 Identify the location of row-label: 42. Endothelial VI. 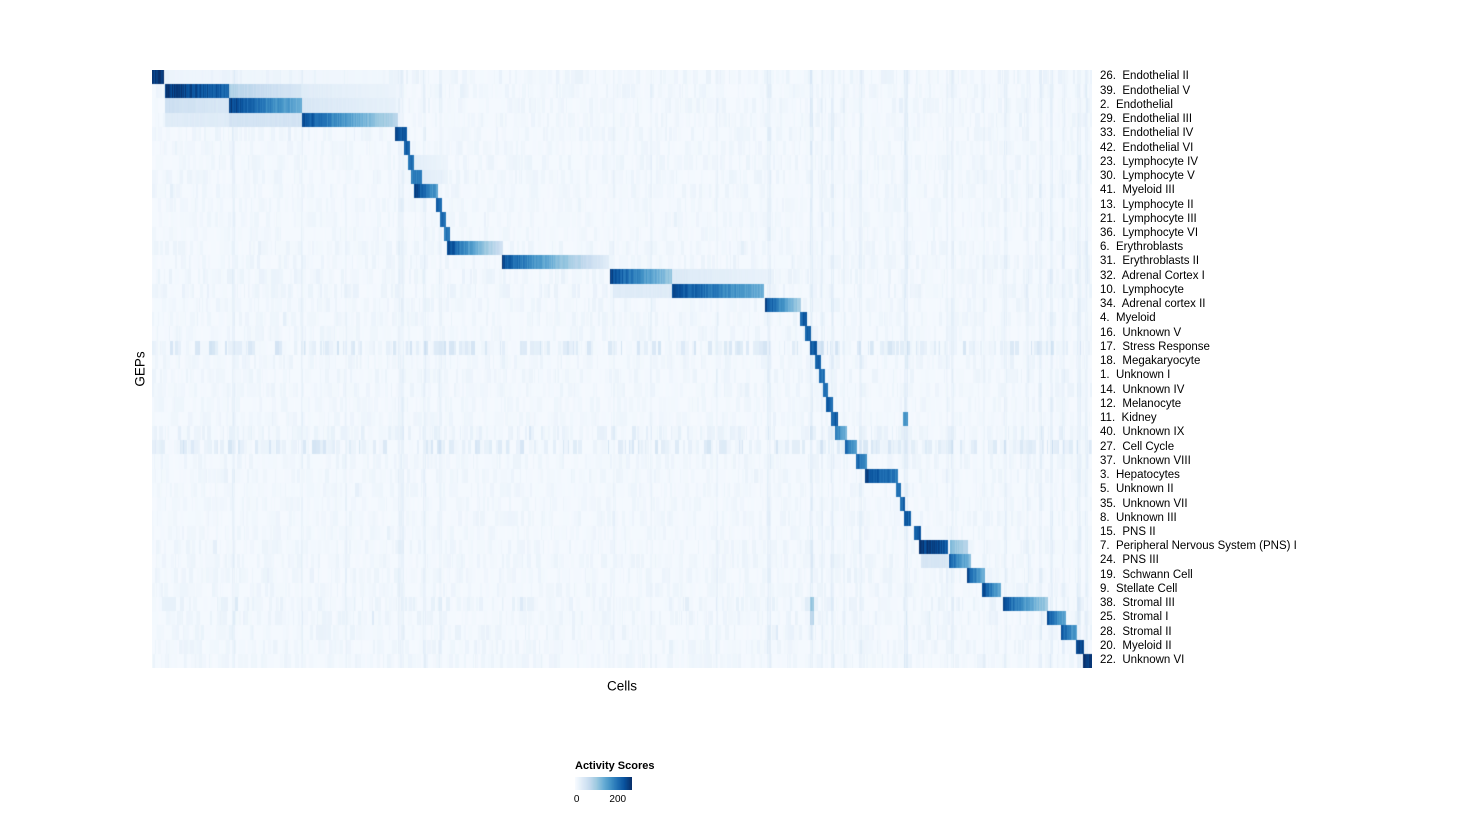
(1147, 147).